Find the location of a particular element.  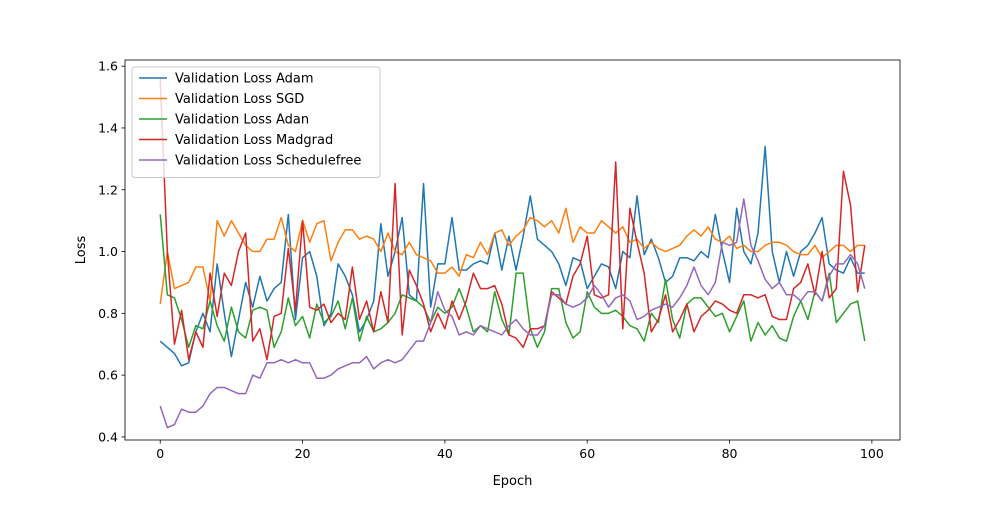

x-tick-label: 20 is located at coordinates (303, 453).